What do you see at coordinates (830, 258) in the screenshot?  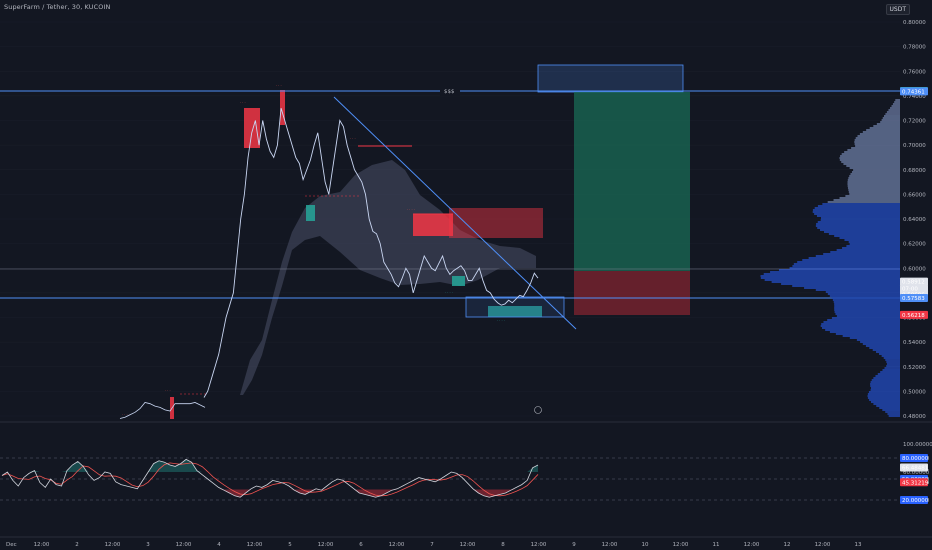 I see `volume-profile` at bounding box center [830, 258].